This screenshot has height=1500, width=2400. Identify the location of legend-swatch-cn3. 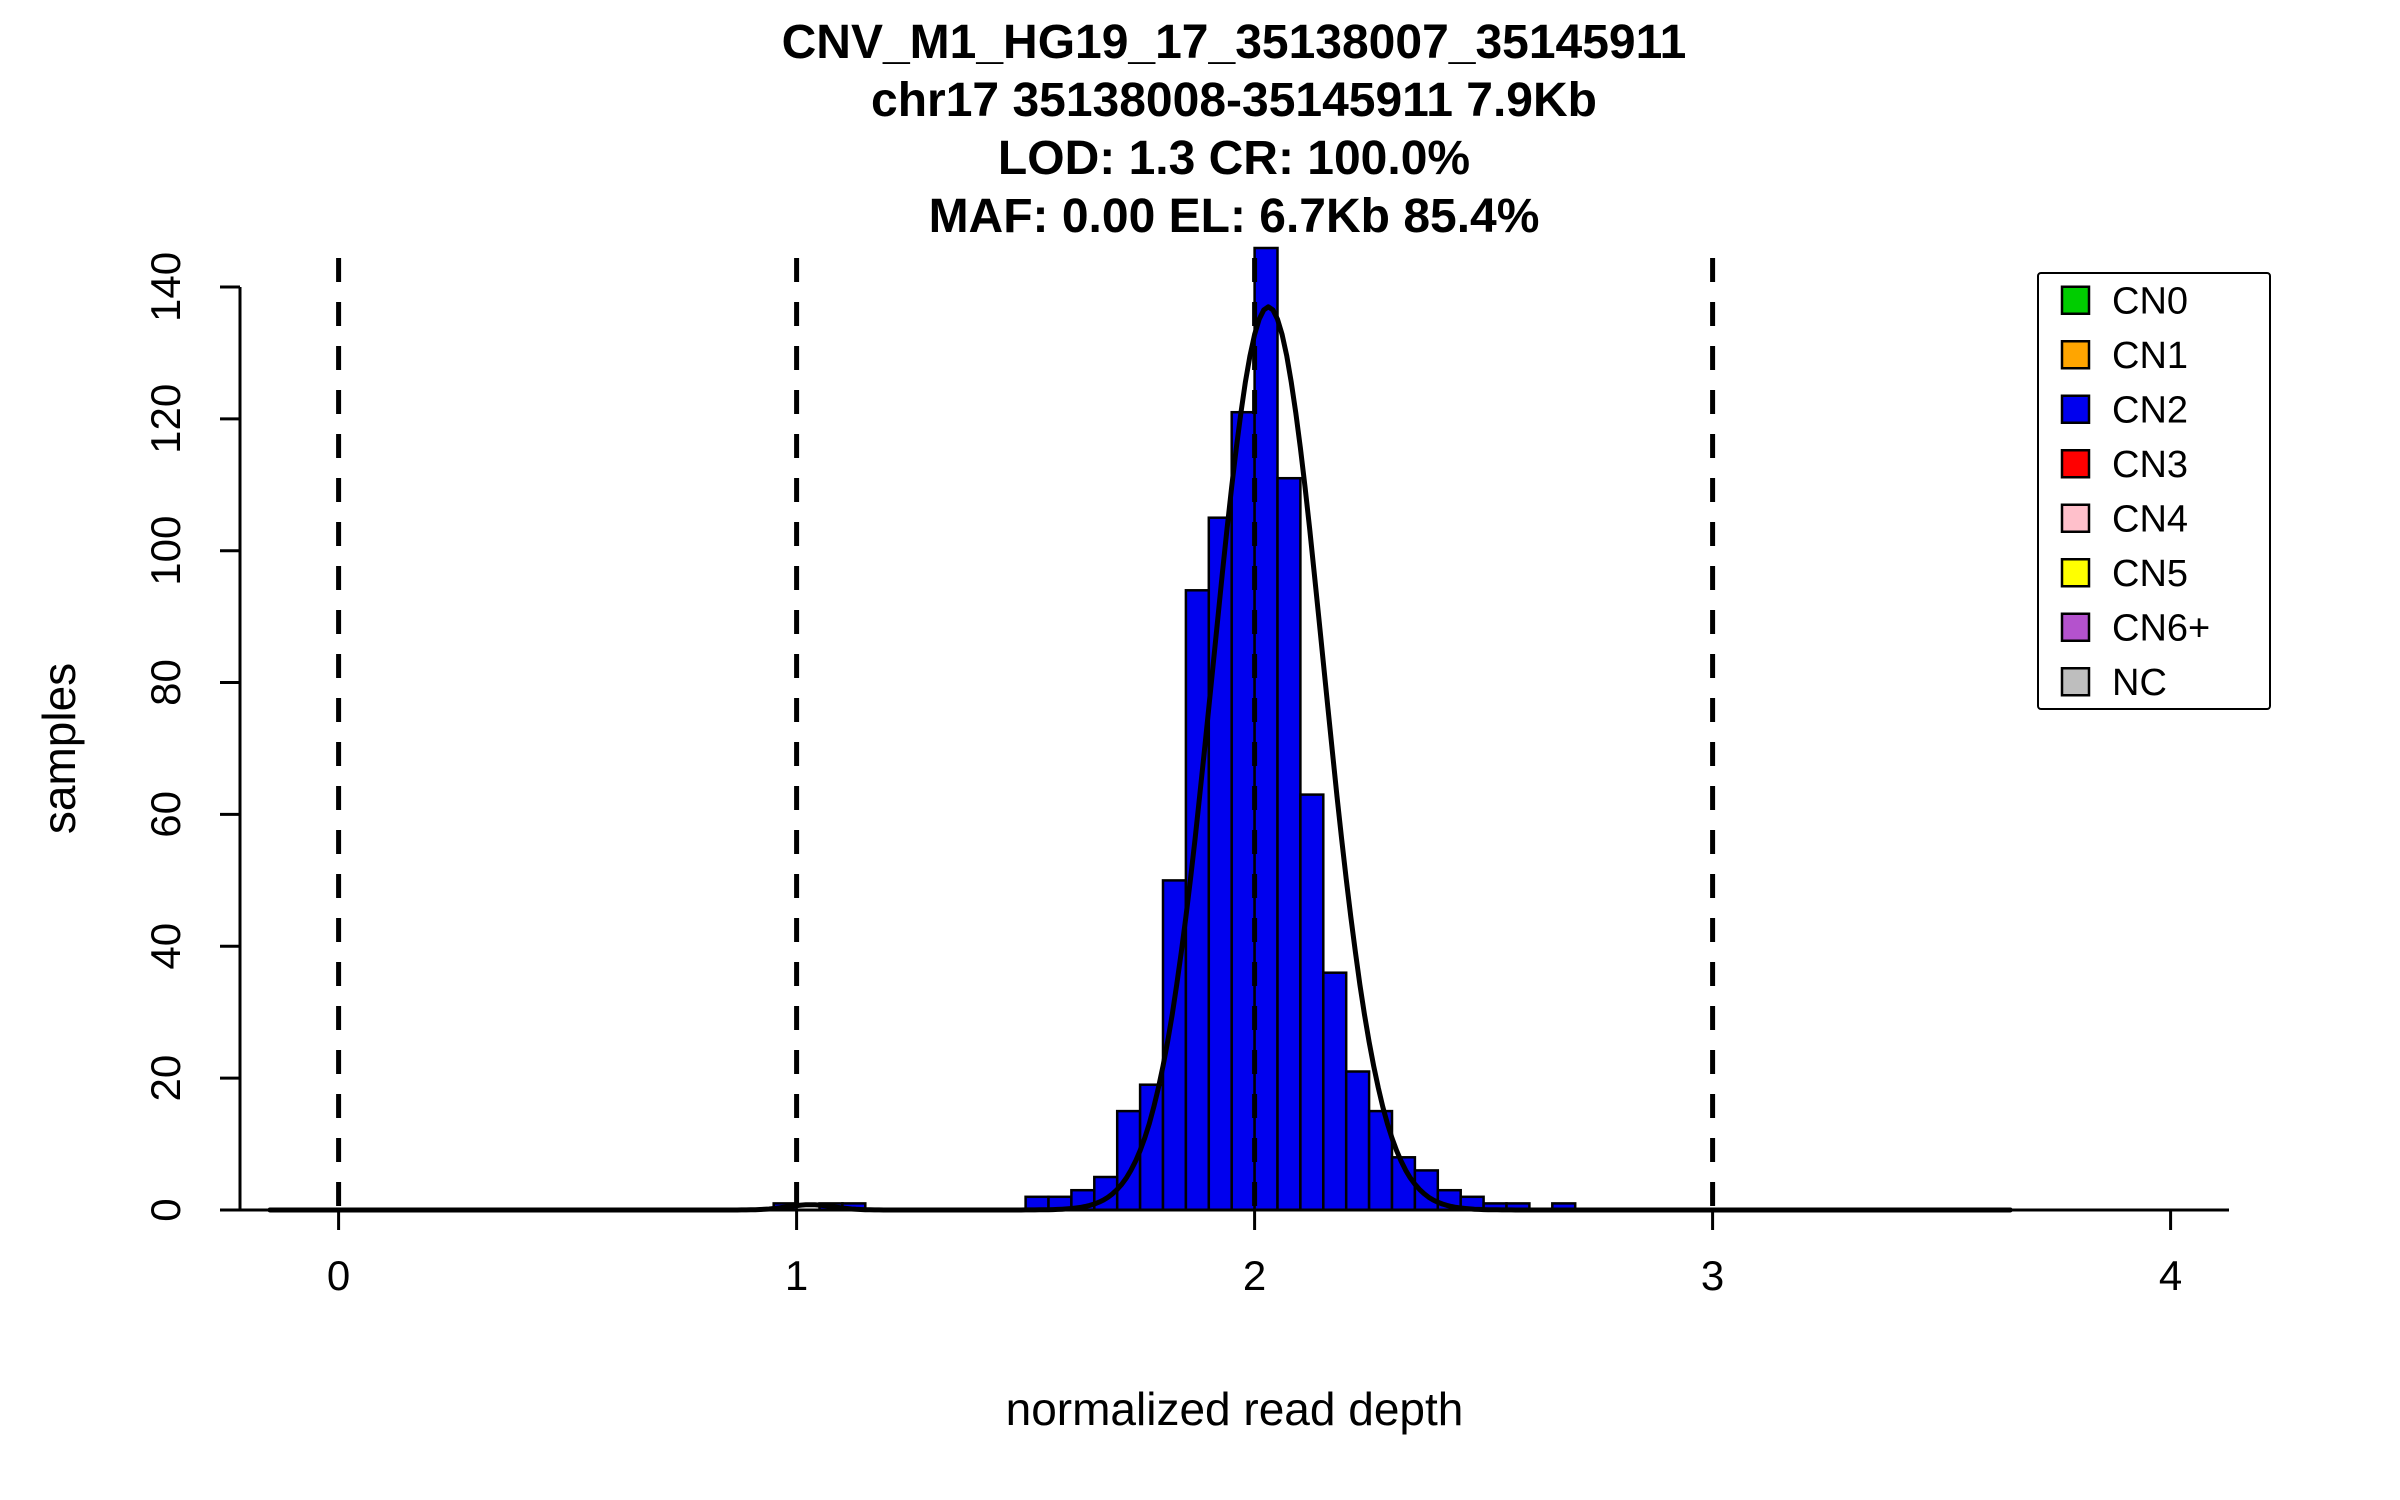
(2075, 464).